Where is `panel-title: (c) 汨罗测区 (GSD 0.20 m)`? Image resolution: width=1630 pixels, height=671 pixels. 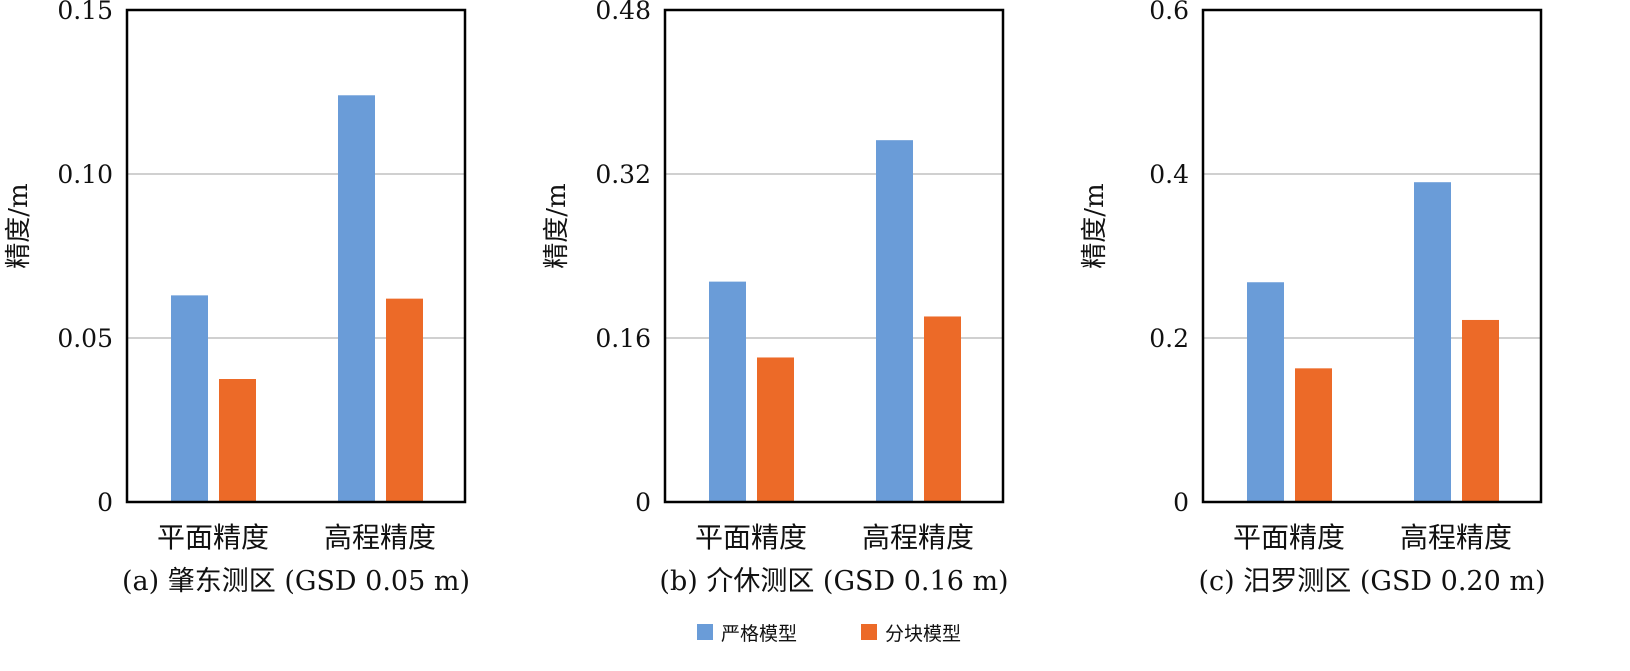
panel-title: (c) 汨罗测区 (GSD 0.20 m) is located at coordinates (1371, 581).